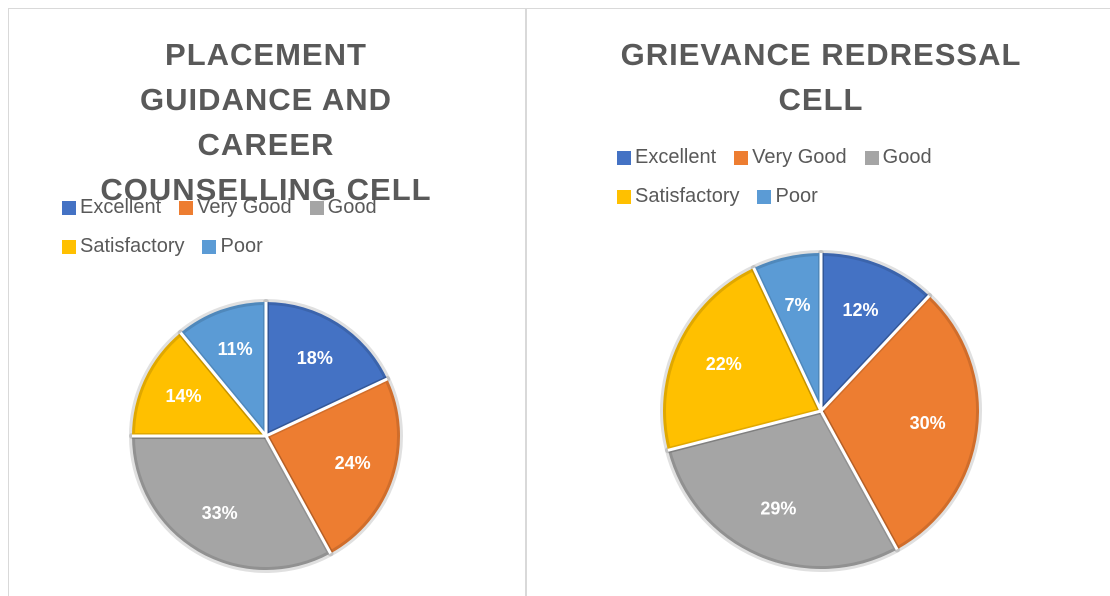 The width and height of the screenshot is (1110, 596). What do you see at coordinates (184, 396) in the screenshot?
I see `data-label: 14%` at bounding box center [184, 396].